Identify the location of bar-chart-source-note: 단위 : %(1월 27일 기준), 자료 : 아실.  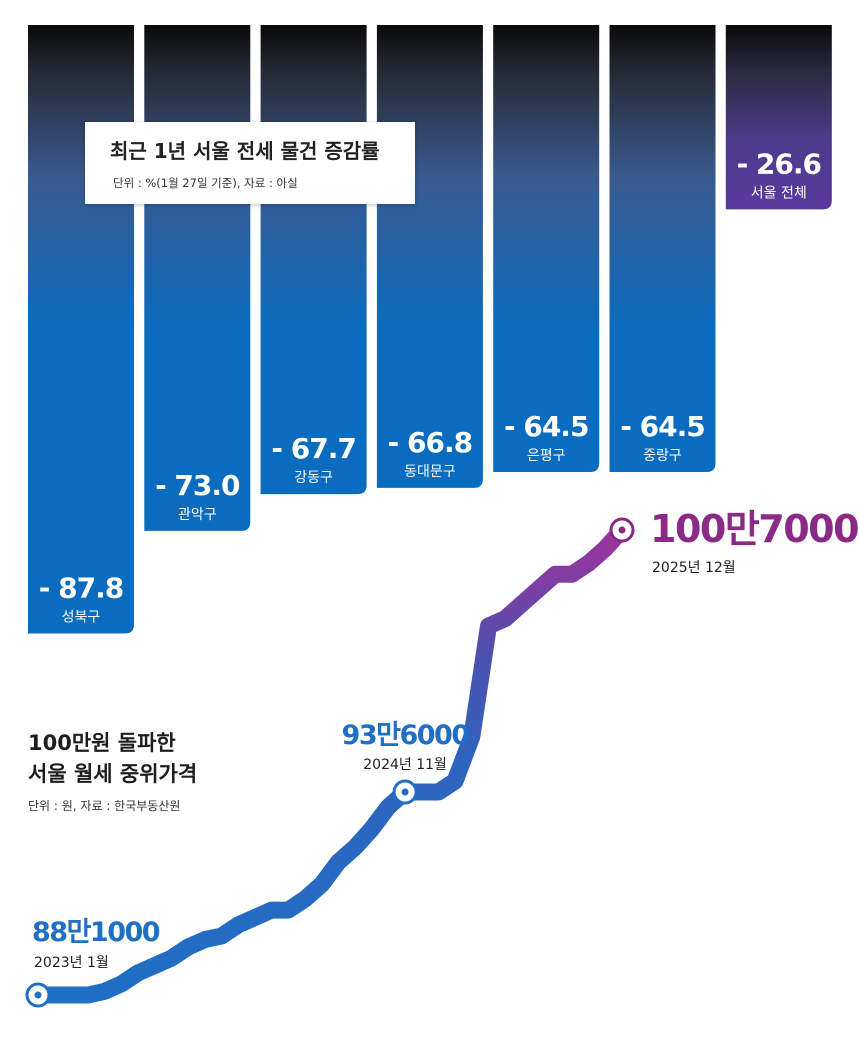
(205, 183).